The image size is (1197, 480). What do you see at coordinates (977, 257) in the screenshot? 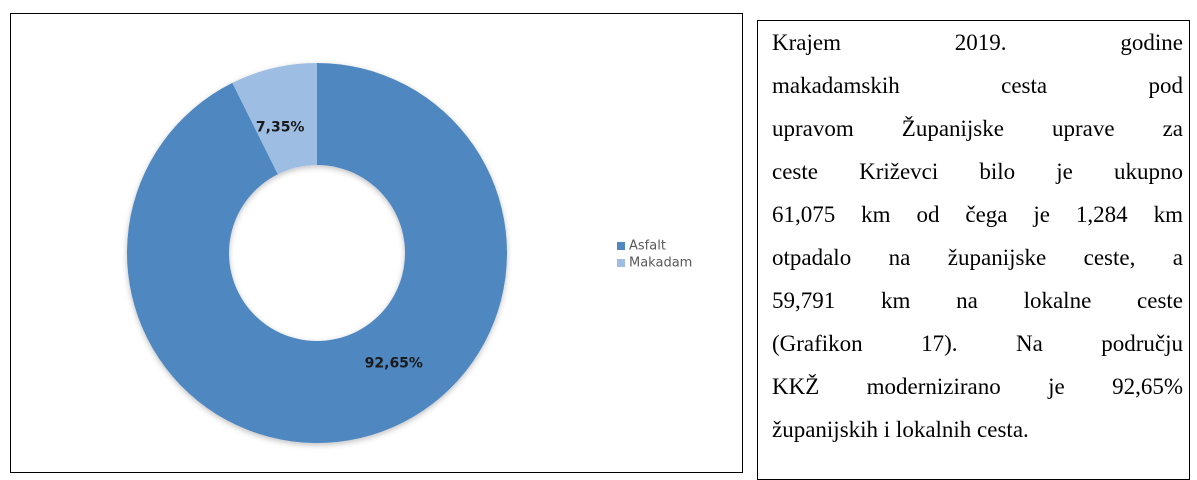
I see `text-line: otpadalo na županijske ceste, a` at bounding box center [977, 257].